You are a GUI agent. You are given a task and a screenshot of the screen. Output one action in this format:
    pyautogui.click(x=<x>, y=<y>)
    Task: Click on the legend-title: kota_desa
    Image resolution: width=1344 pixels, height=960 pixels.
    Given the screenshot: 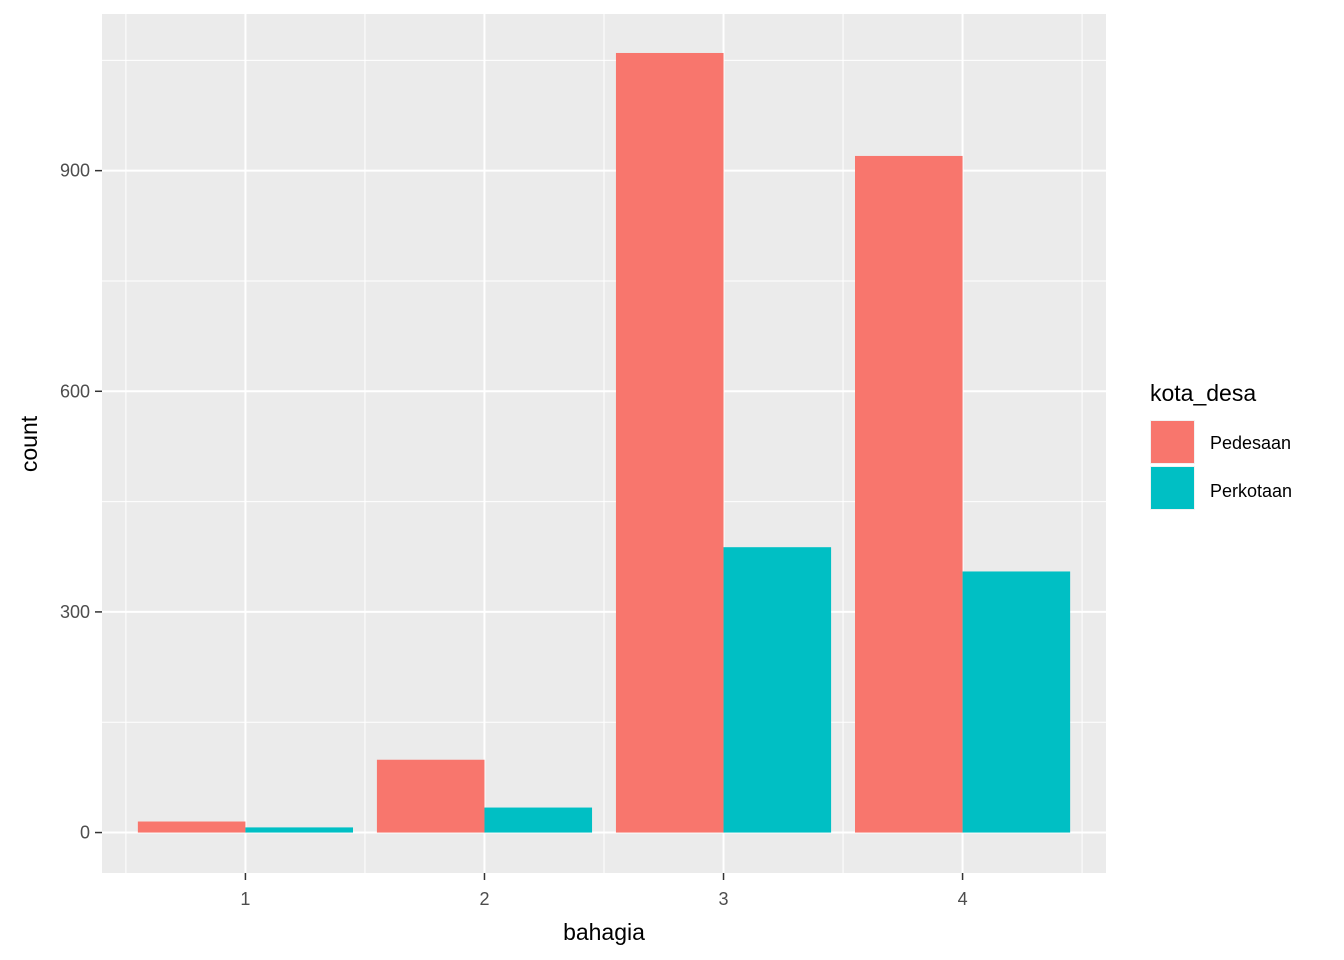 What is the action you would take?
    pyautogui.click(x=1203, y=393)
    